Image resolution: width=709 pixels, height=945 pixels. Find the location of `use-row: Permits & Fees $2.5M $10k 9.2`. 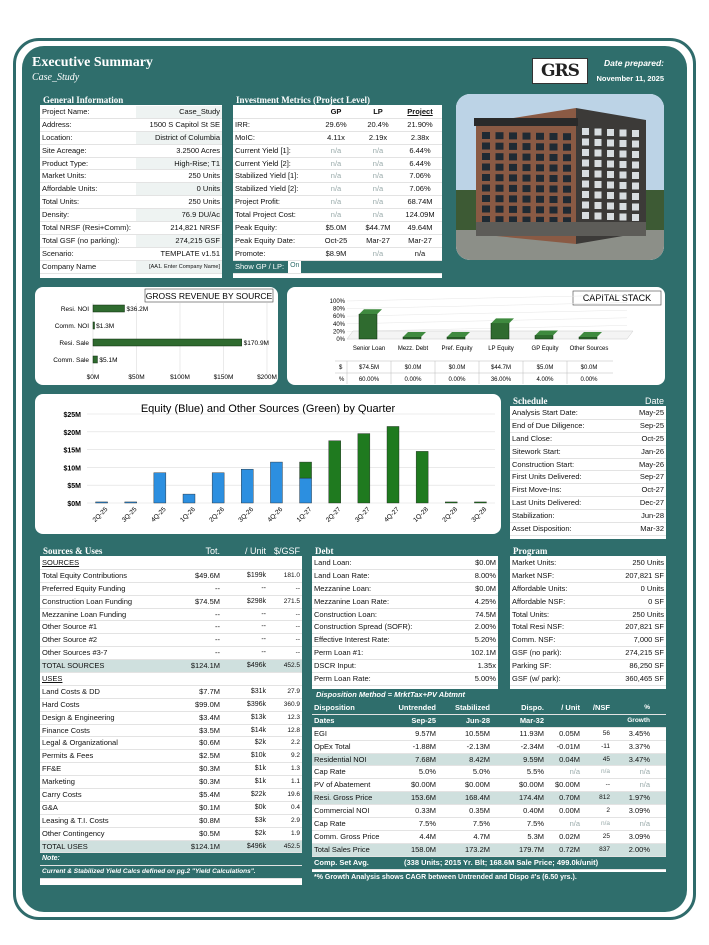

use-row: Permits & Fees $2.5M $10k 9.2 is located at coordinates (171, 757).